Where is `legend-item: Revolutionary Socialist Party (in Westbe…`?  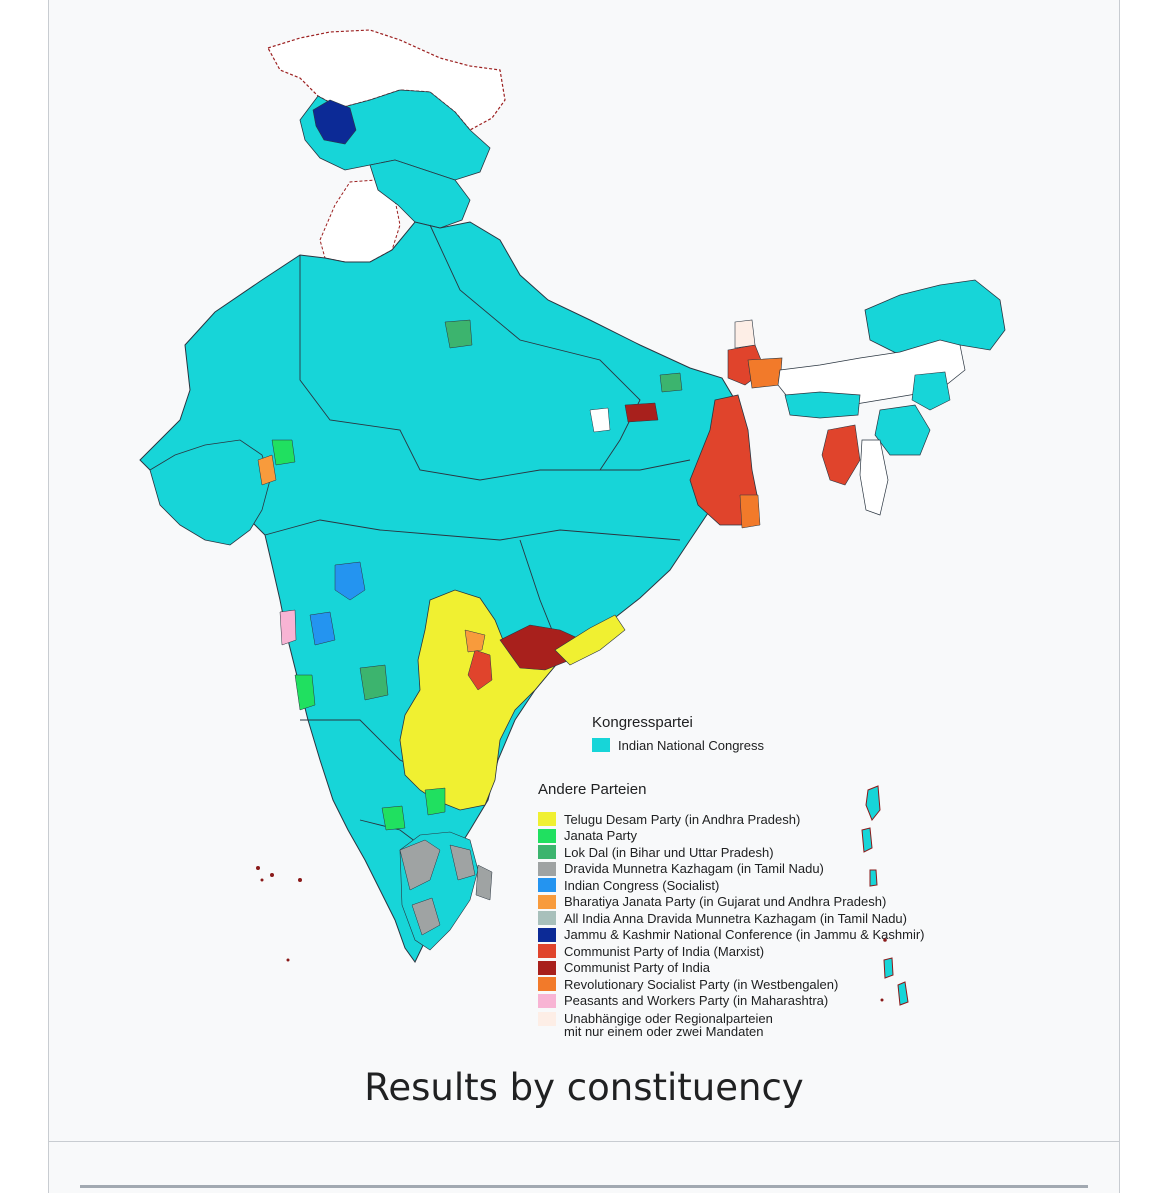 legend-item: Revolutionary Socialist Party (in Westbe… is located at coordinates (688, 984).